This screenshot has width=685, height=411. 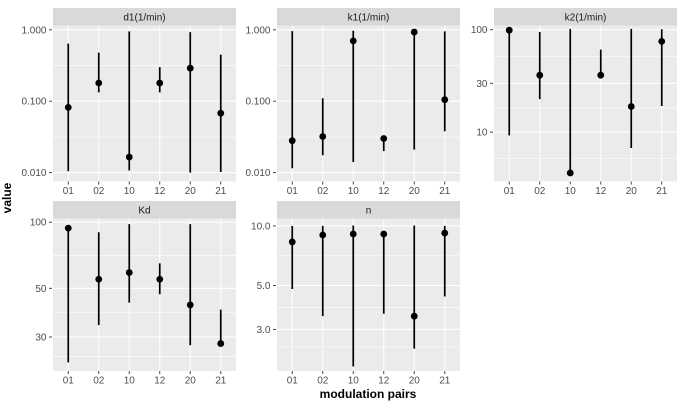 What do you see at coordinates (41, 289) in the screenshot?
I see `y-tick-label: 50` at bounding box center [41, 289].